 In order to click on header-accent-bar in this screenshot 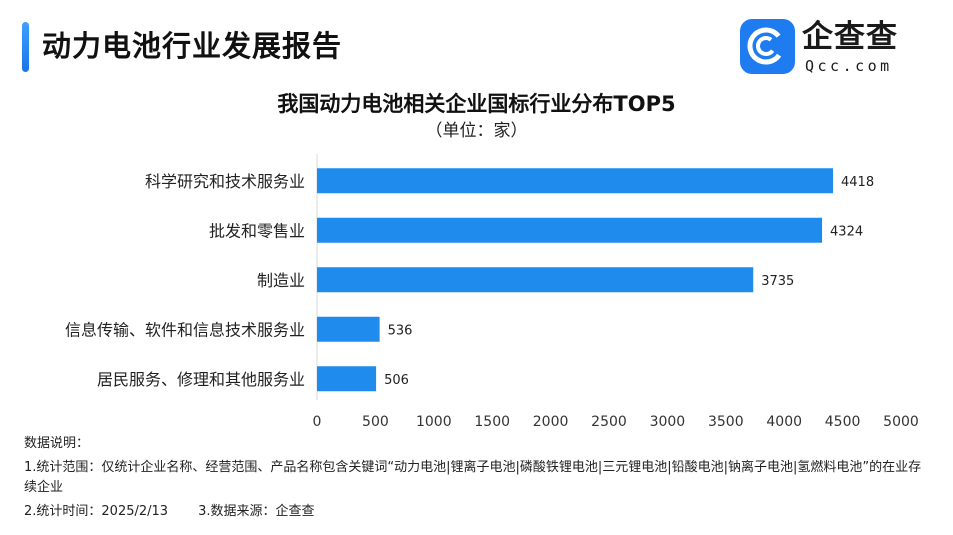, I will do `click(25, 47)`.